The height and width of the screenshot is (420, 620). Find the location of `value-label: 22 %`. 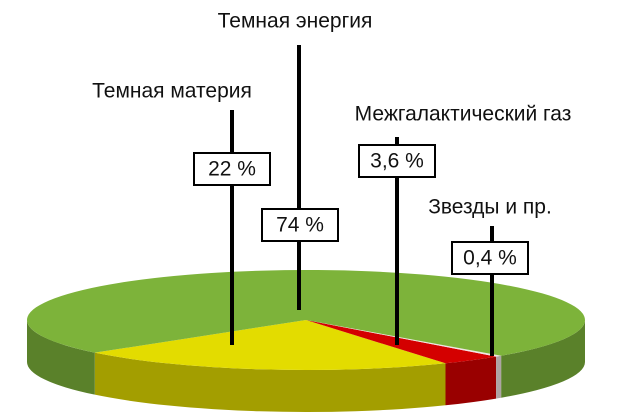

value-label: 22 % is located at coordinates (232, 169).